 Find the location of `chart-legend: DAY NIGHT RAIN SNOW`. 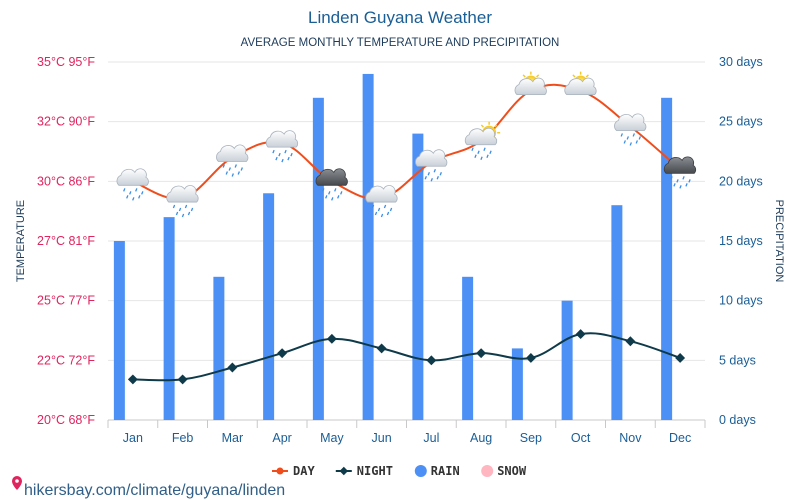

chart-legend: DAY NIGHT RAIN SNOW is located at coordinates (399, 471).